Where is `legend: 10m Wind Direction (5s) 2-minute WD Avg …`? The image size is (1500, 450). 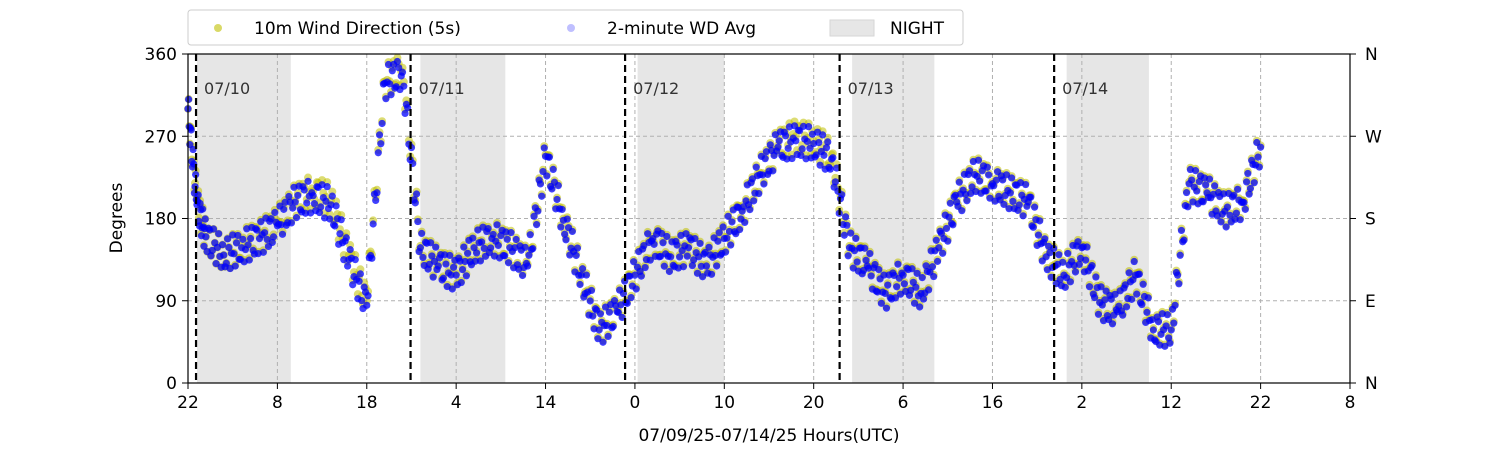 legend: 10m Wind Direction (5s) 2-minute WD Avg … is located at coordinates (575, 27).